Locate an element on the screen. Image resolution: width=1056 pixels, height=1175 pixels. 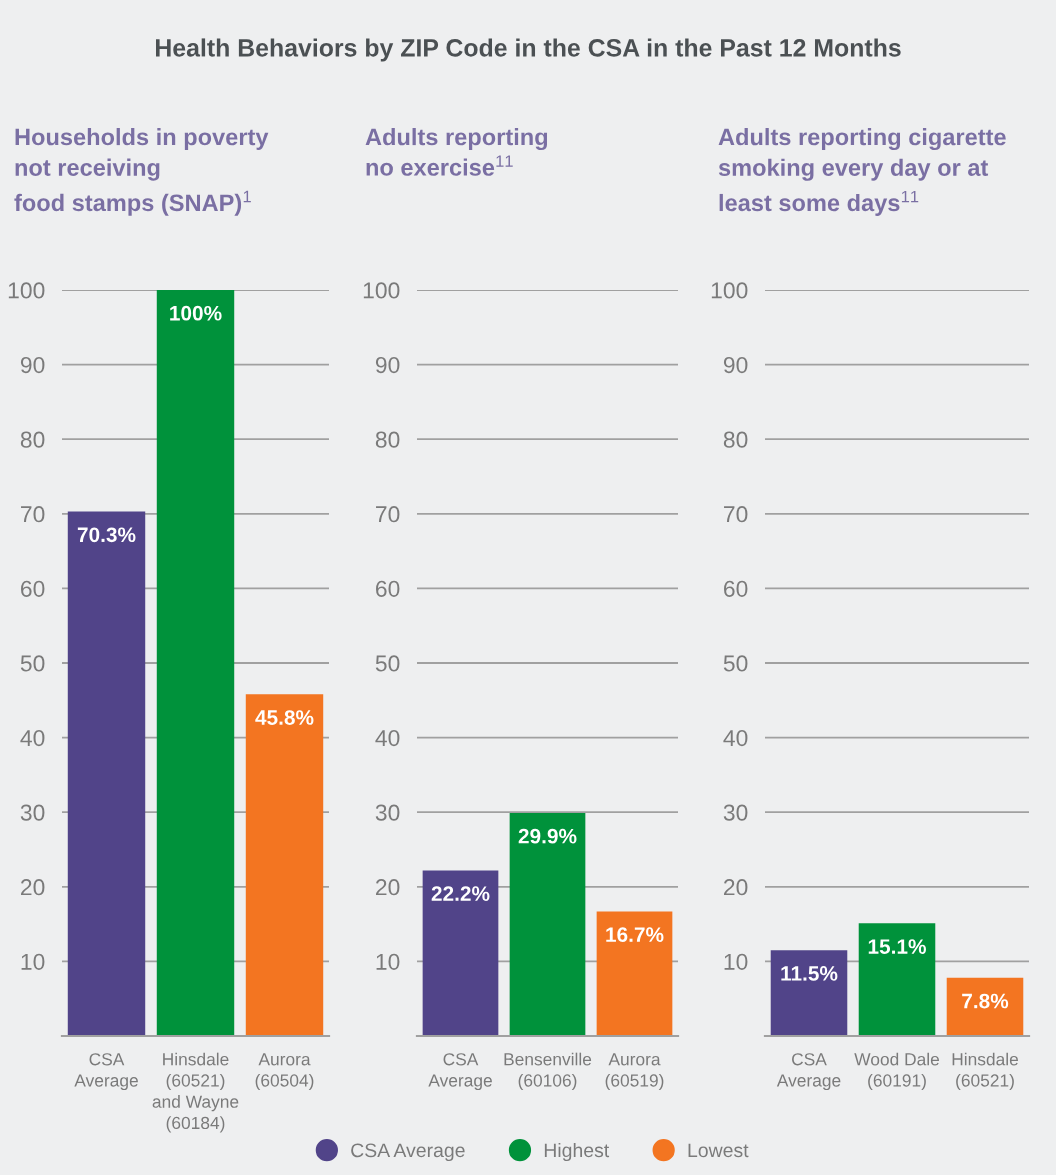
data-label: 7.8% is located at coordinates (985, 1001).